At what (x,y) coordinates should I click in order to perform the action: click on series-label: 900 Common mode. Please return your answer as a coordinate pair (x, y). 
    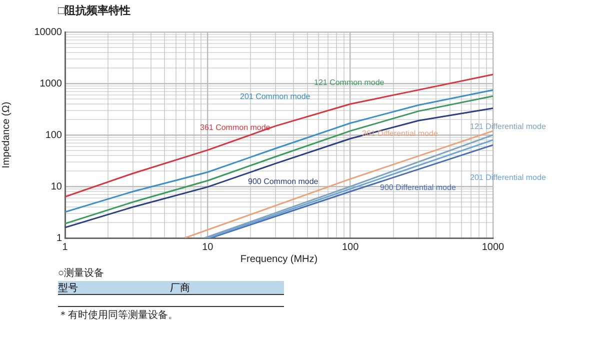
    Looking at the image, I should click on (283, 181).